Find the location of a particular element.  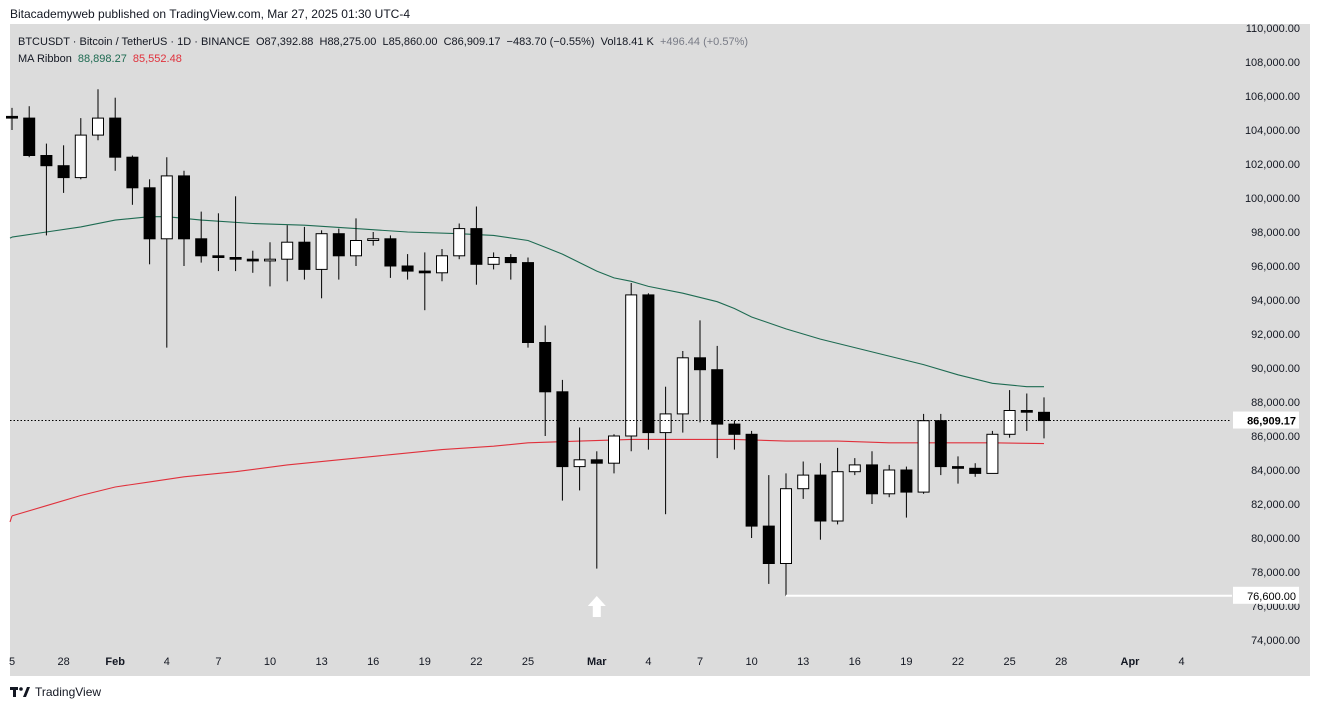

price-tick-label: 88,000.00 is located at coordinates (1275, 403).